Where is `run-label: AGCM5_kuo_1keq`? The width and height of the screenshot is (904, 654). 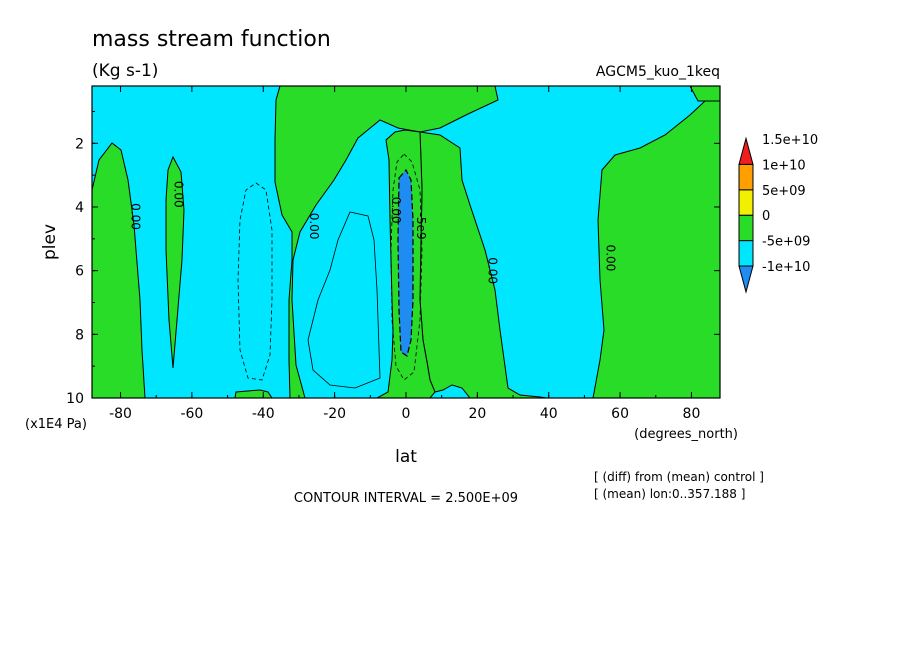 run-label: AGCM5_kuo_1keq is located at coordinates (658, 72).